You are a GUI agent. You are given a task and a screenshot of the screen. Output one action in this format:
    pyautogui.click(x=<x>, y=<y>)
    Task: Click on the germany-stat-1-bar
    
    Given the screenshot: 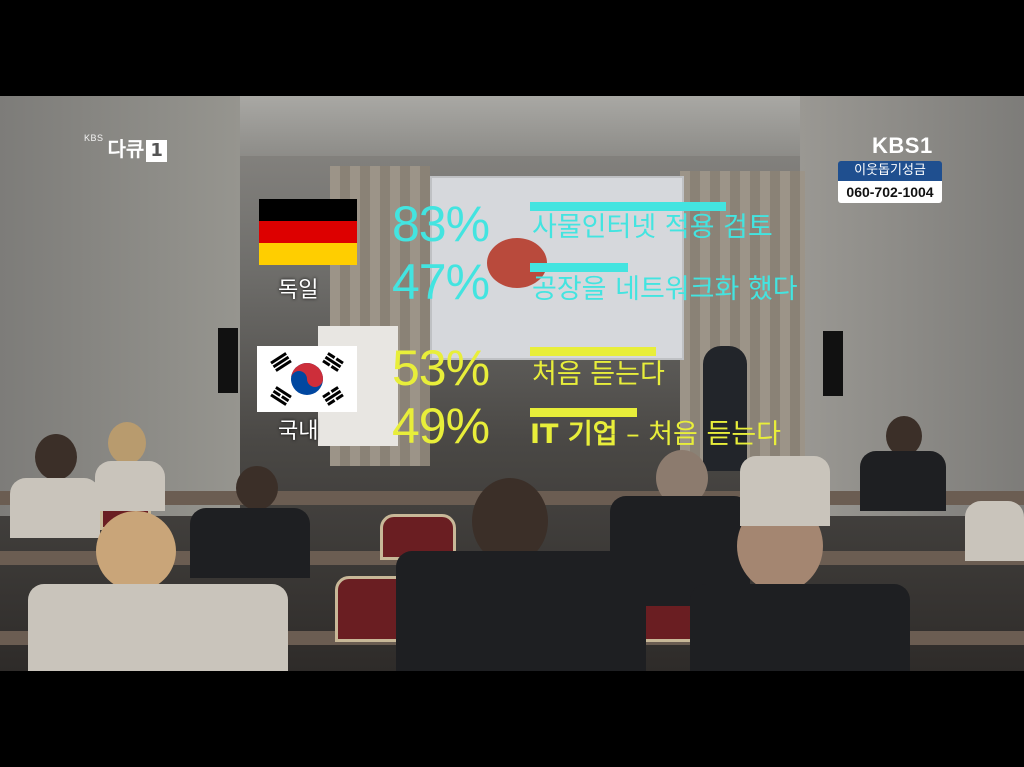 What is the action you would take?
    pyautogui.click(x=628, y=206)
    